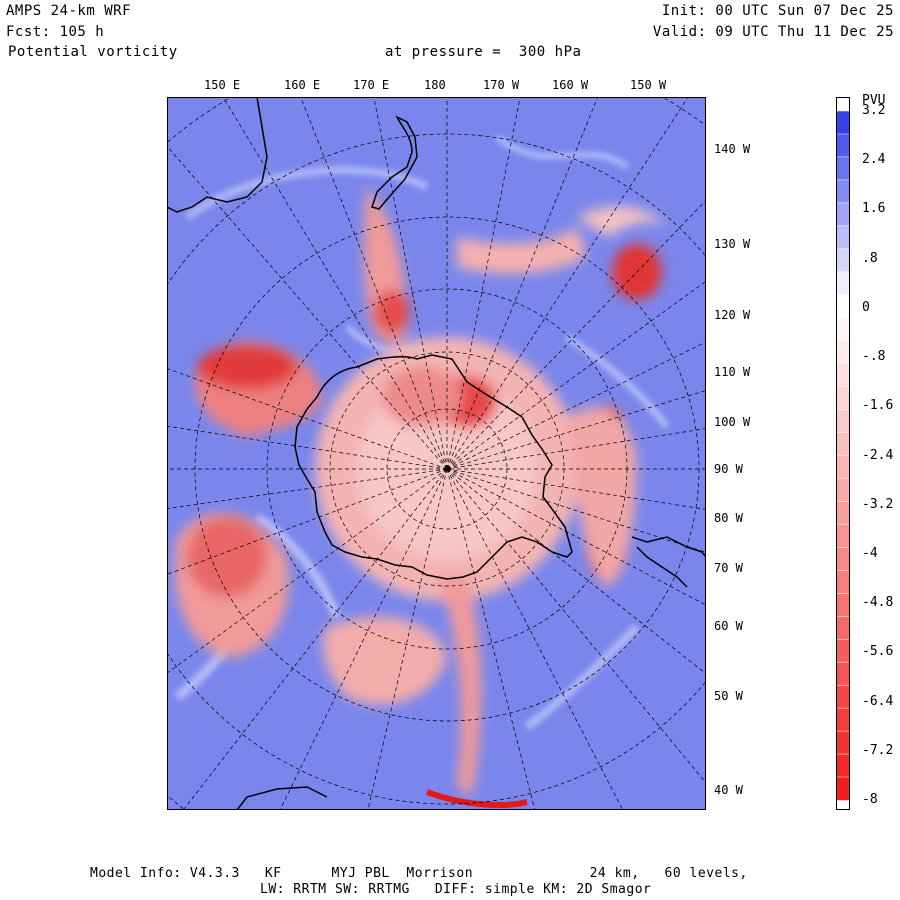 This screenshot has width=900, height=900. I want to click on colorbar-tick-label: .8, so click(870, 258).